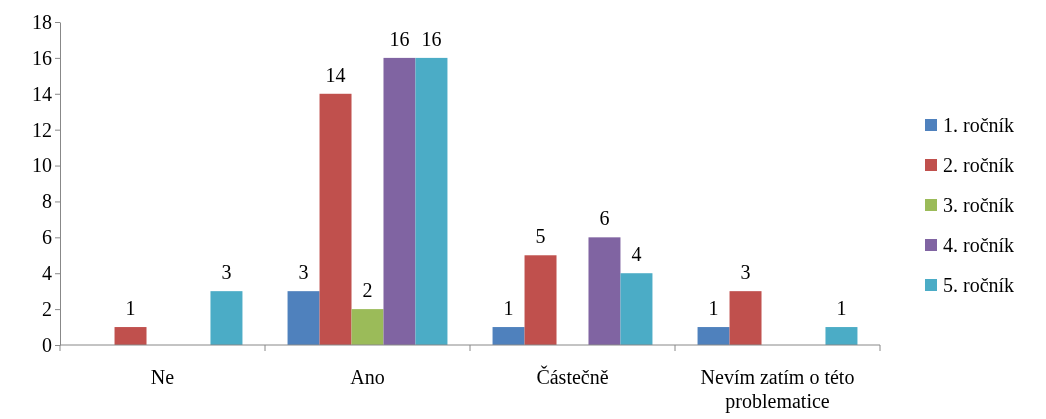 This screenshot has width=1046, height=419. What do you see at coordinates (42, 165) in the screenshot?
I see `y-tick-label: 10` at bounding box center [42, 165].